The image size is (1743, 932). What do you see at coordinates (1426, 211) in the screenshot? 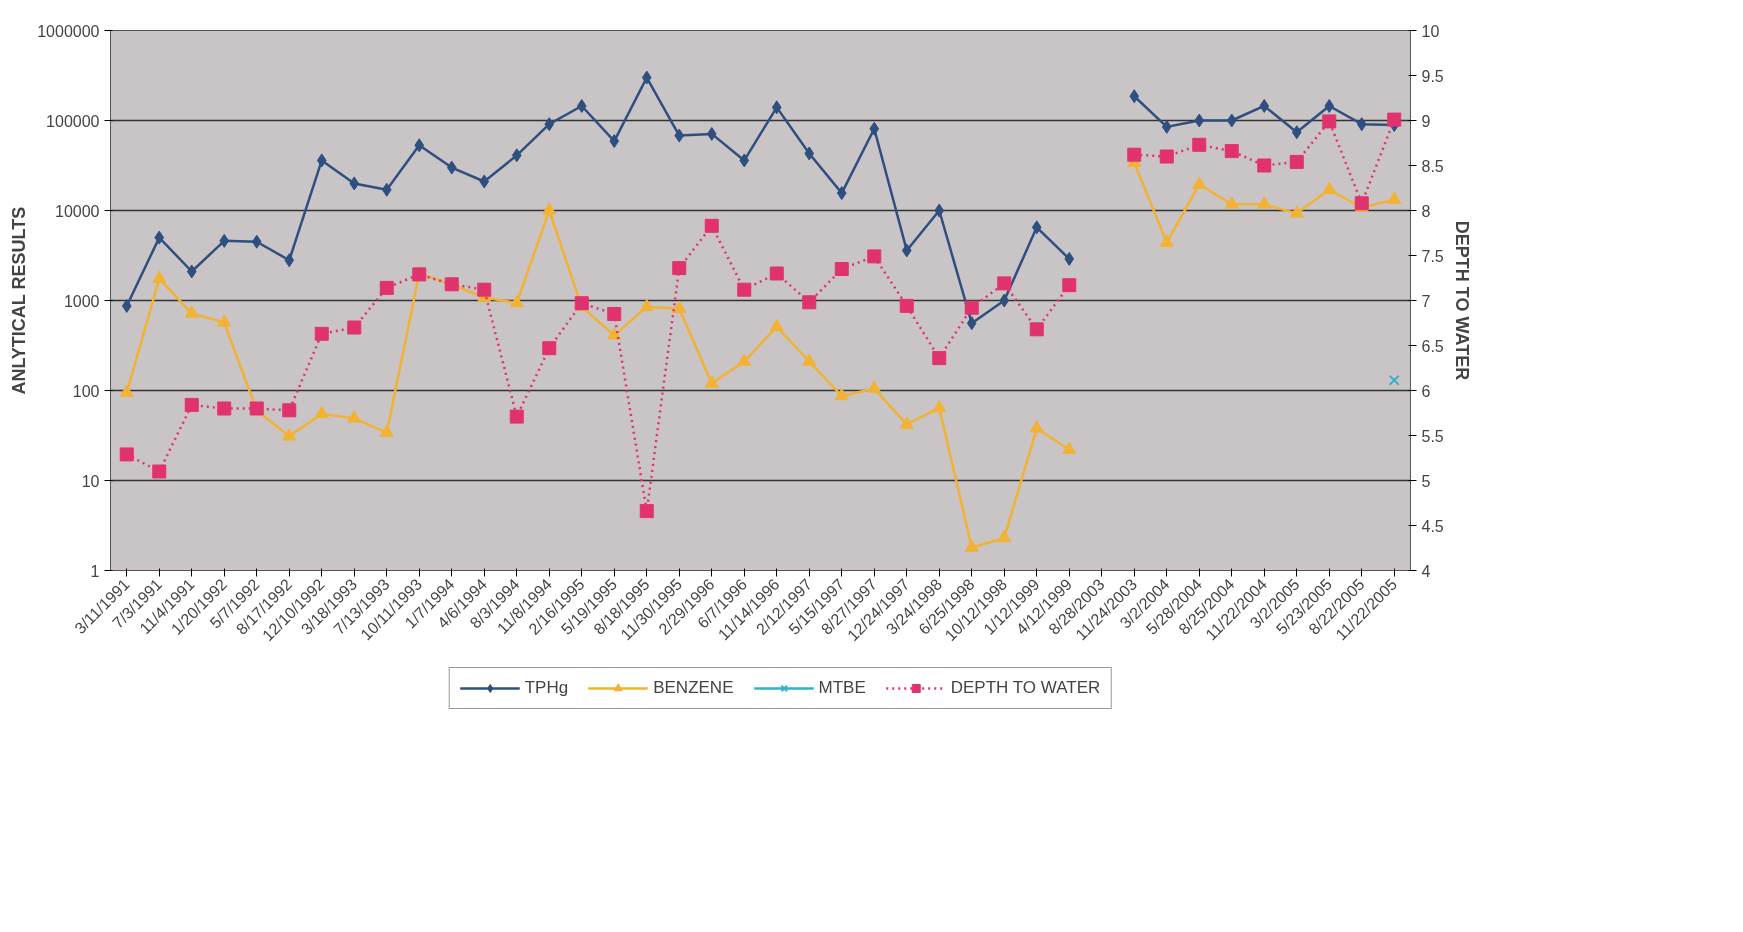
I see `y2-tick-label: 8` at bounding box center [1426, 211].